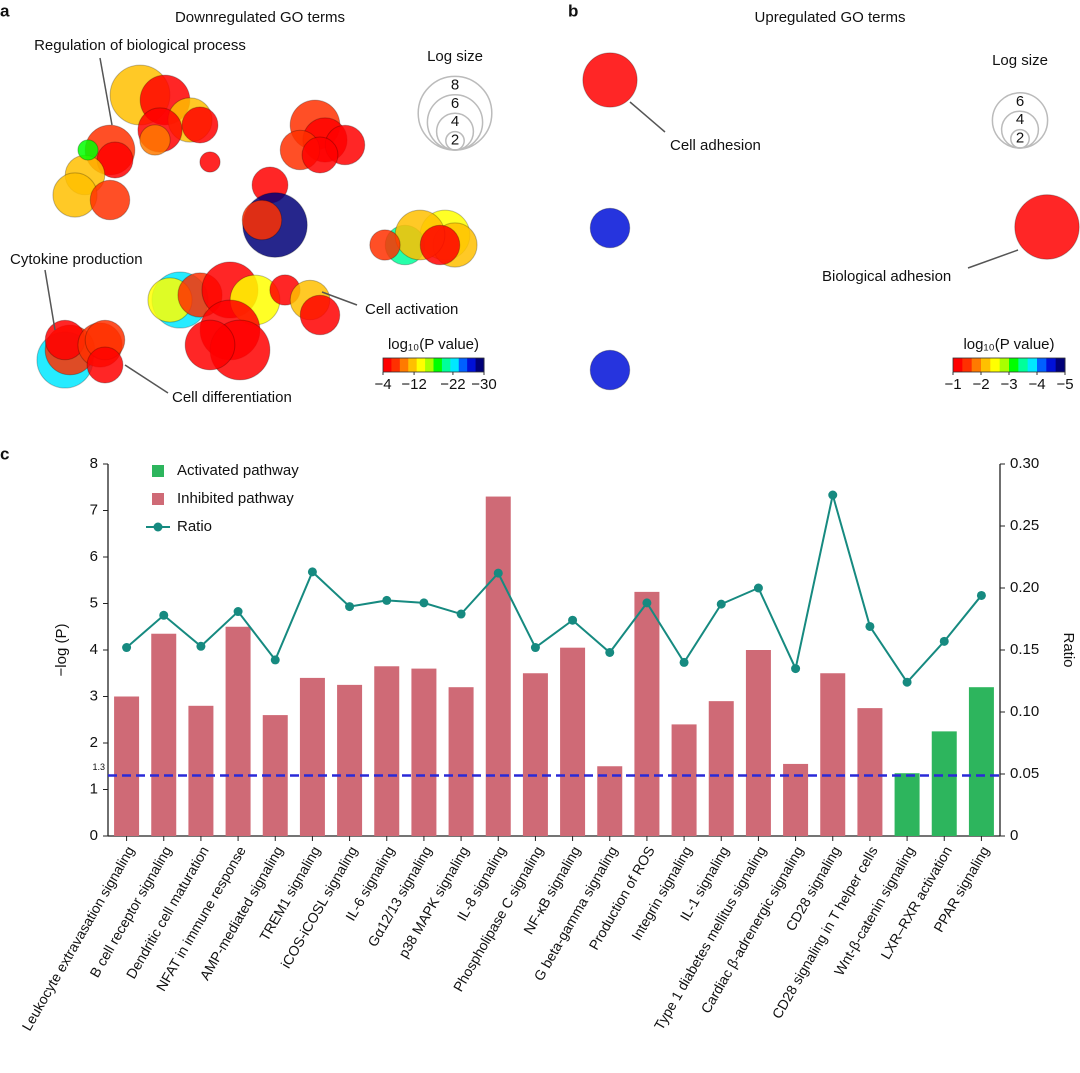 Image resolution: width=1080 pixels, height=1073 pixels. What do you see at coordinates (94, 695) in the screenshot?
I see `y-tick-label: 3` at bounding box center [94, 695].